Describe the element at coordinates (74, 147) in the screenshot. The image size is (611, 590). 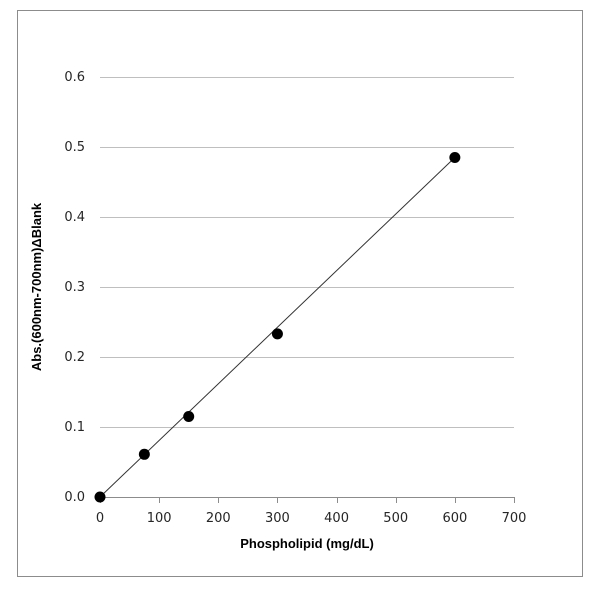
I see `y-tick-label: 0.5` at that location.